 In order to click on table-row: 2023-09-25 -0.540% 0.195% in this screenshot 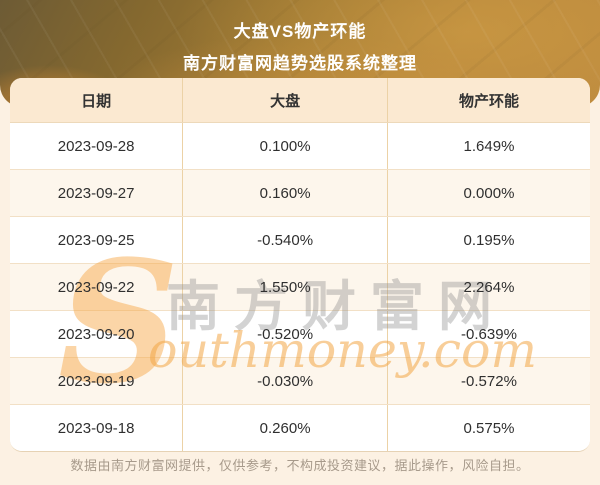, I will do `click(300, 240)`.